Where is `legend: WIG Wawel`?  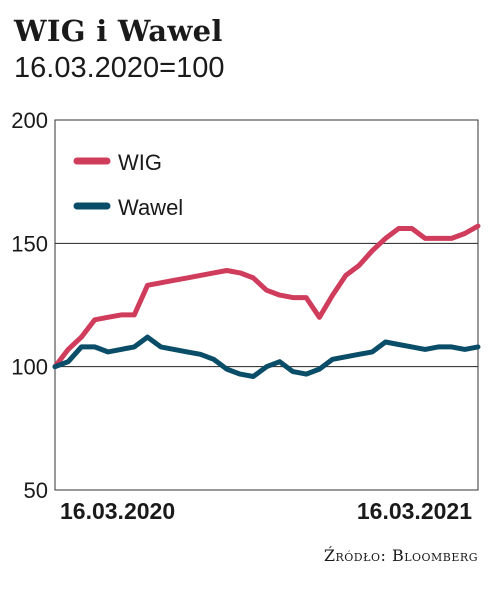
legend: WIG Wawel is located at coordinates (128, 185).